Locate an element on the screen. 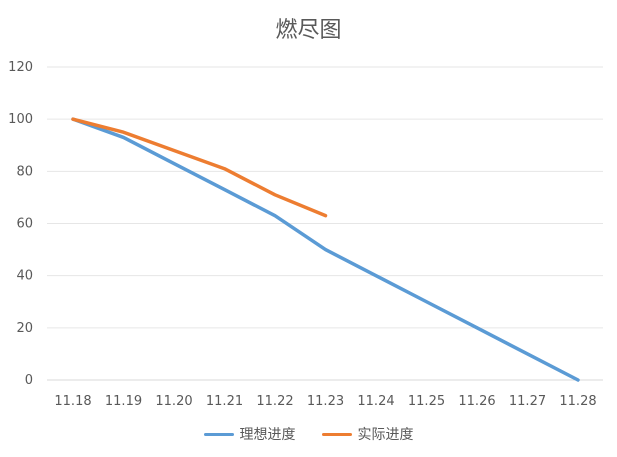 The width and height of the screenshot is (617, 457). y-tick-label: 80 is located at coordinates (24, 171).